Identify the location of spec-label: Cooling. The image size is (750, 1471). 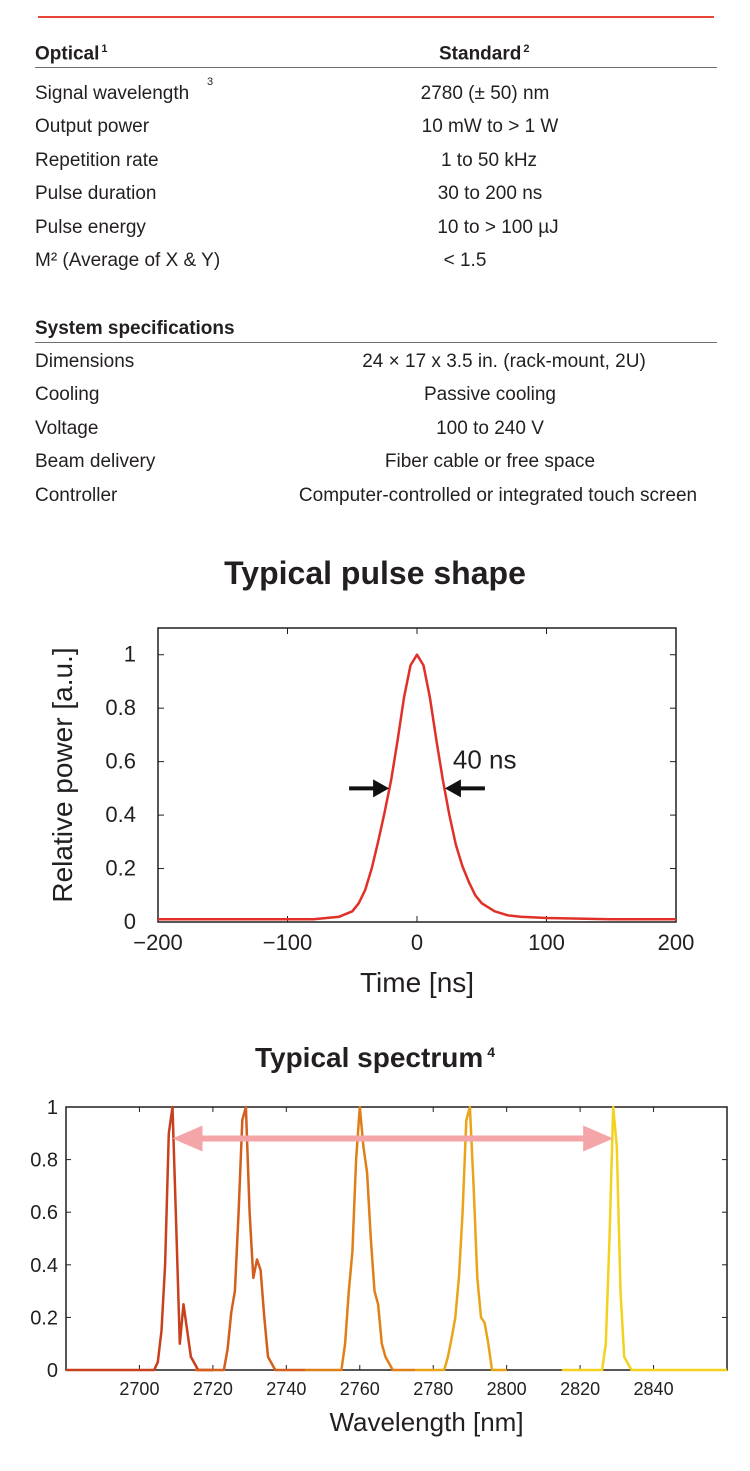
(67, 395).